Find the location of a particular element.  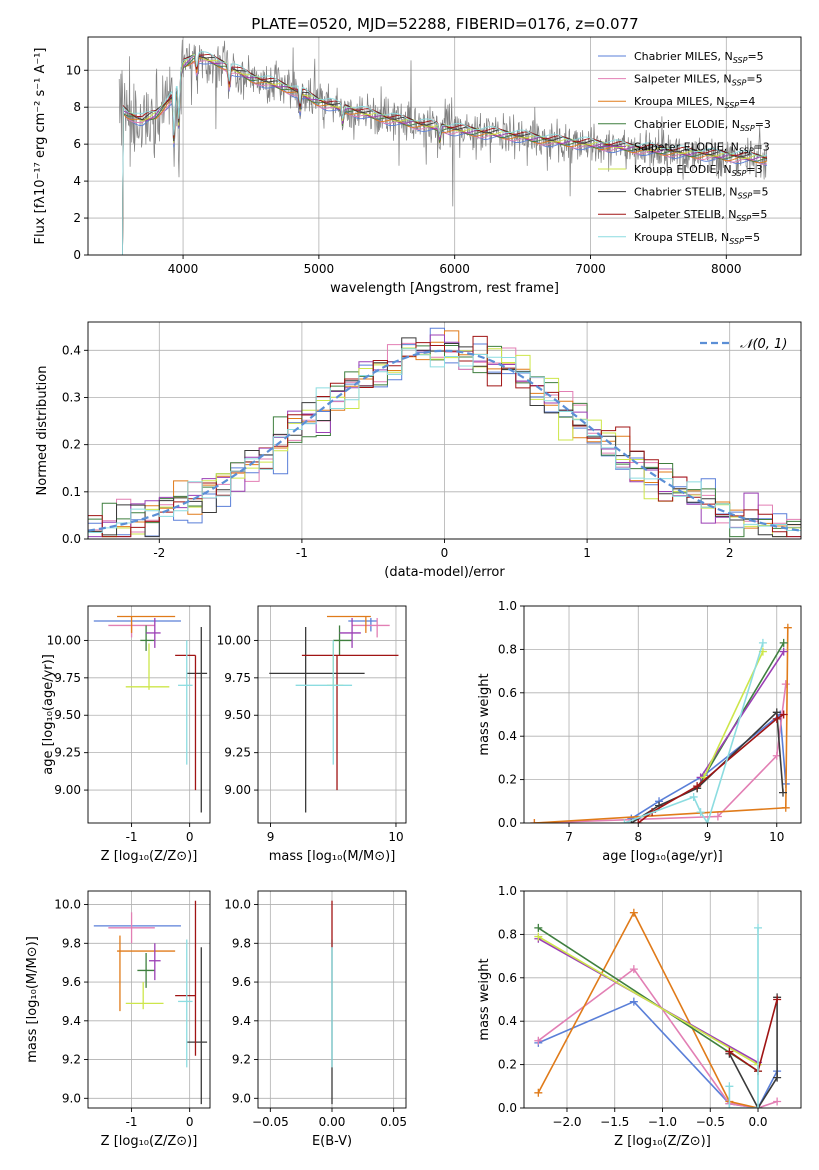

legend-entry: Kroupa ELODIE, NSSP=3 is located at coordinates (698, 170).